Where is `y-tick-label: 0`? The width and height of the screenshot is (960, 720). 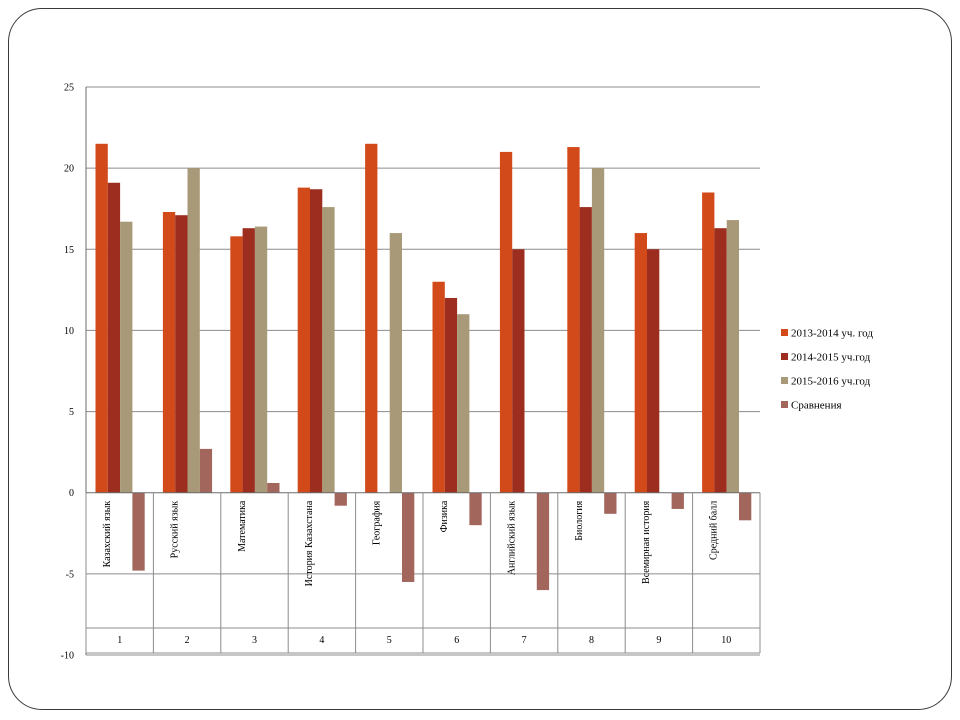
y-tick-label: 0 is located at coordinates (71, 493).